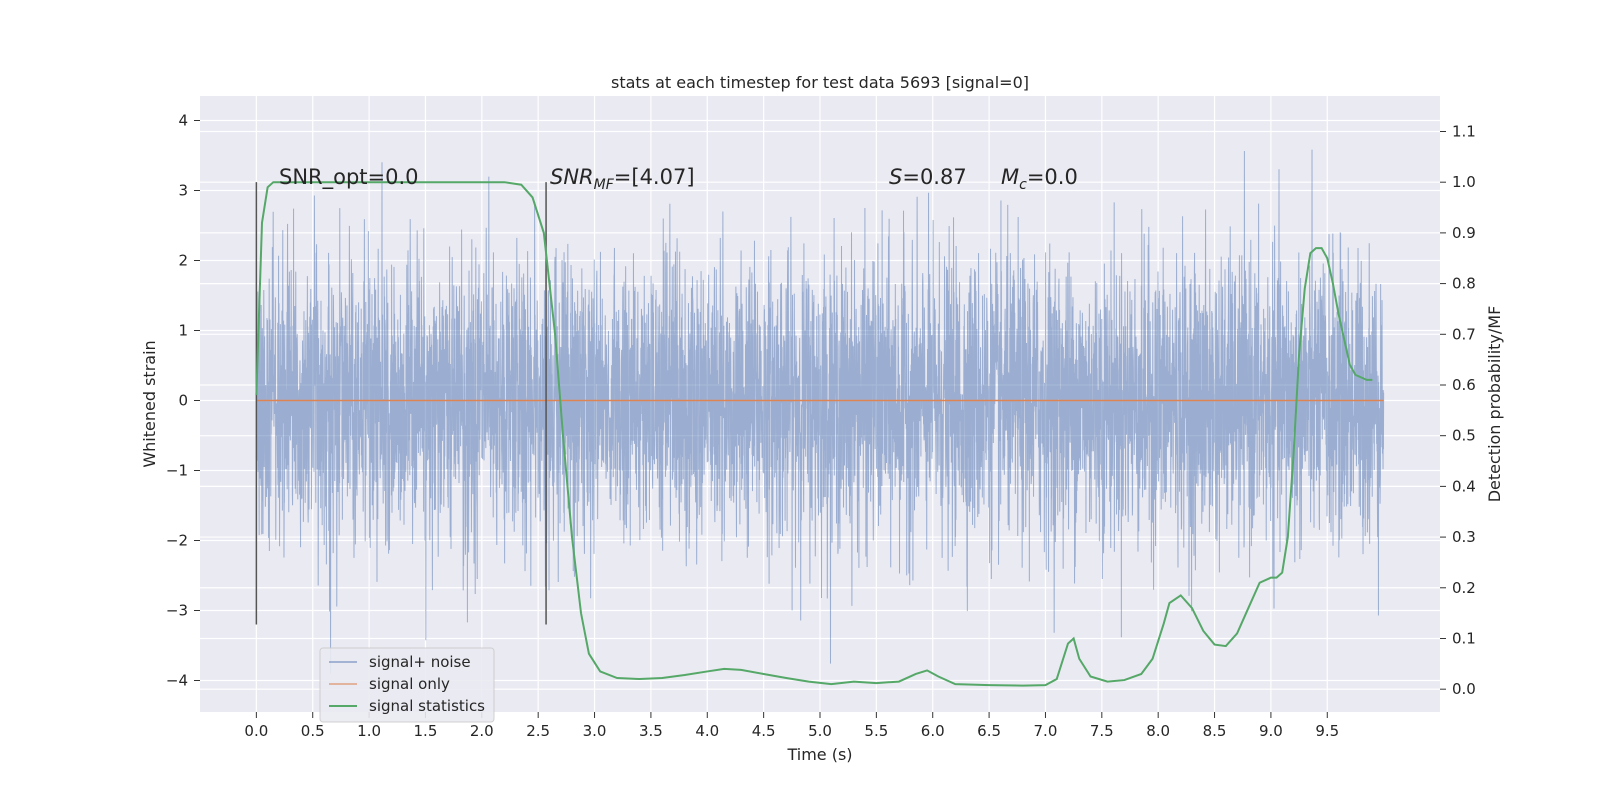 The width and height of the screenshot is (1600, 800). What do you see at coordinates (149, 403) in the screenshot?
I see `y-axis-label: Whitened strain` at bounding box center [149, 403].